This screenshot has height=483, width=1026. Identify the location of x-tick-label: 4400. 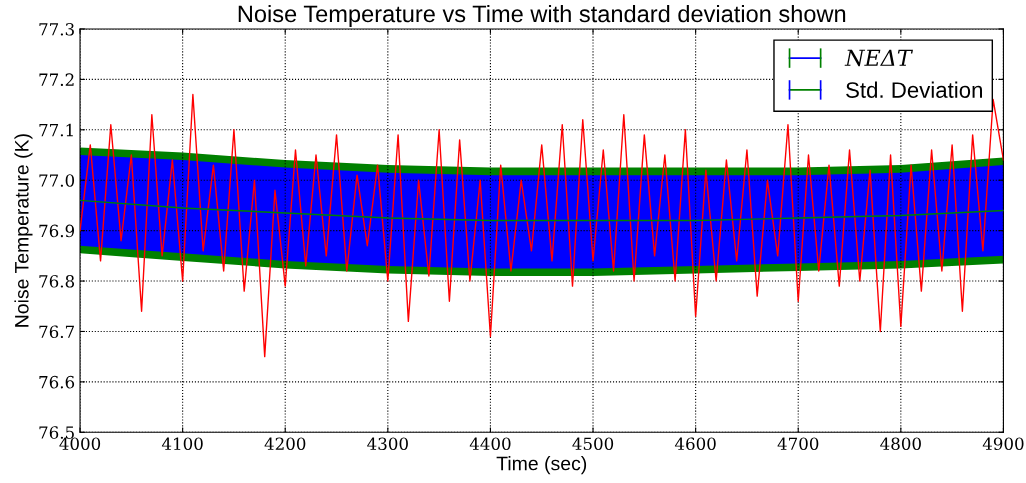
(490, 444).